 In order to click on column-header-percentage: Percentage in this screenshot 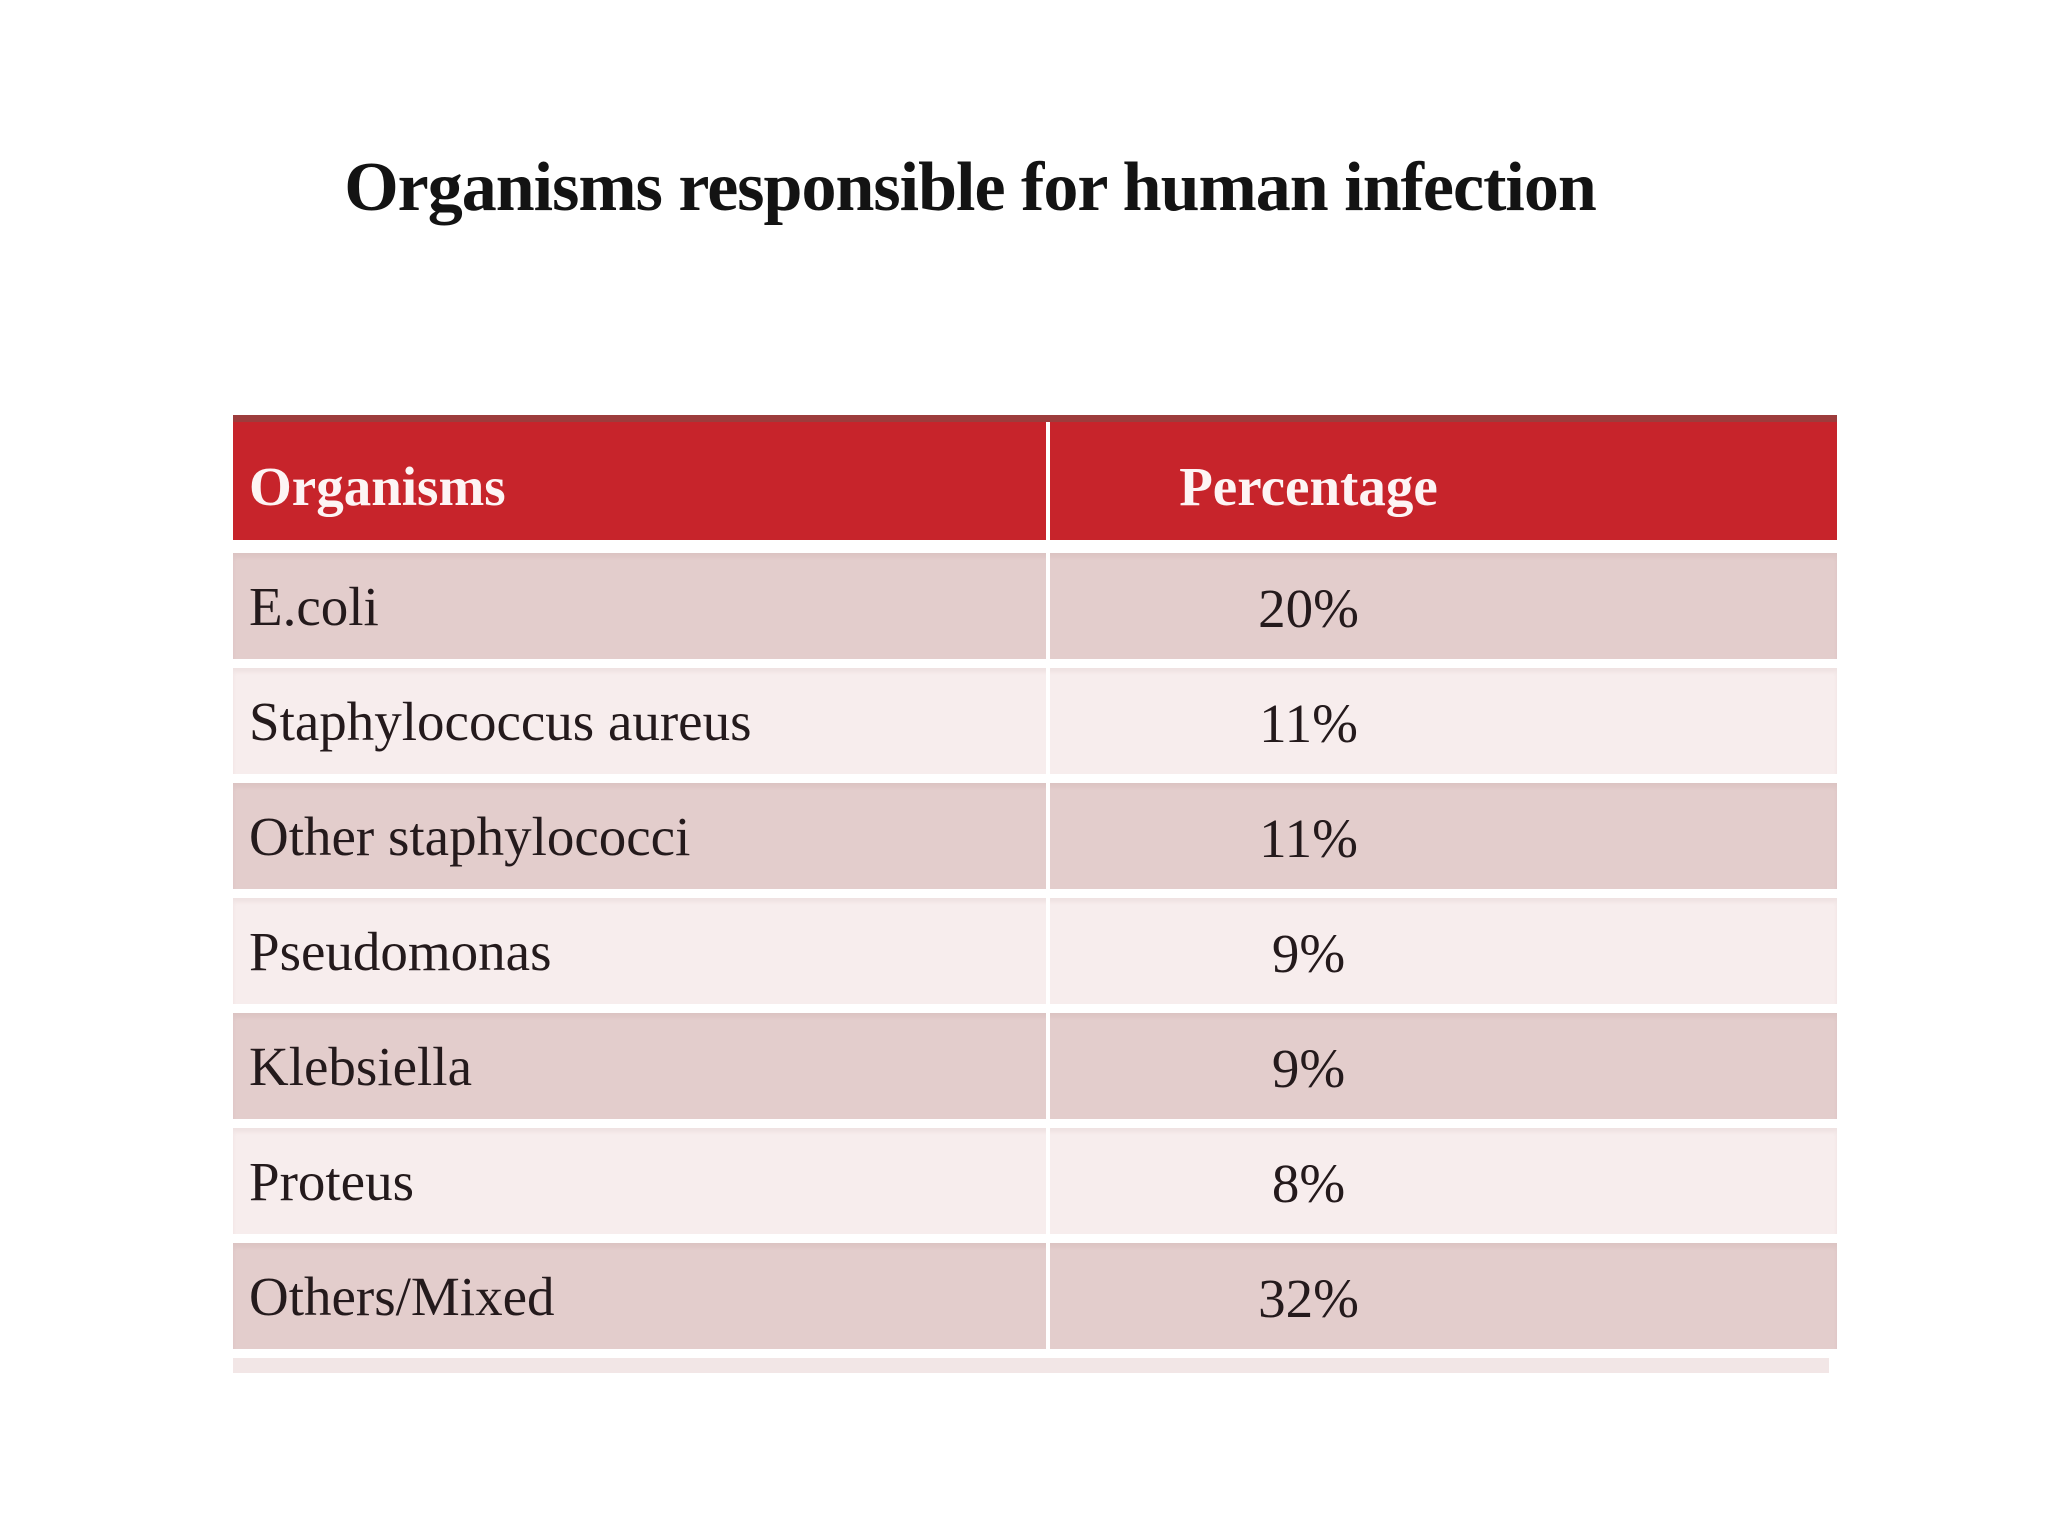, I will do `click(1308, 486)`.